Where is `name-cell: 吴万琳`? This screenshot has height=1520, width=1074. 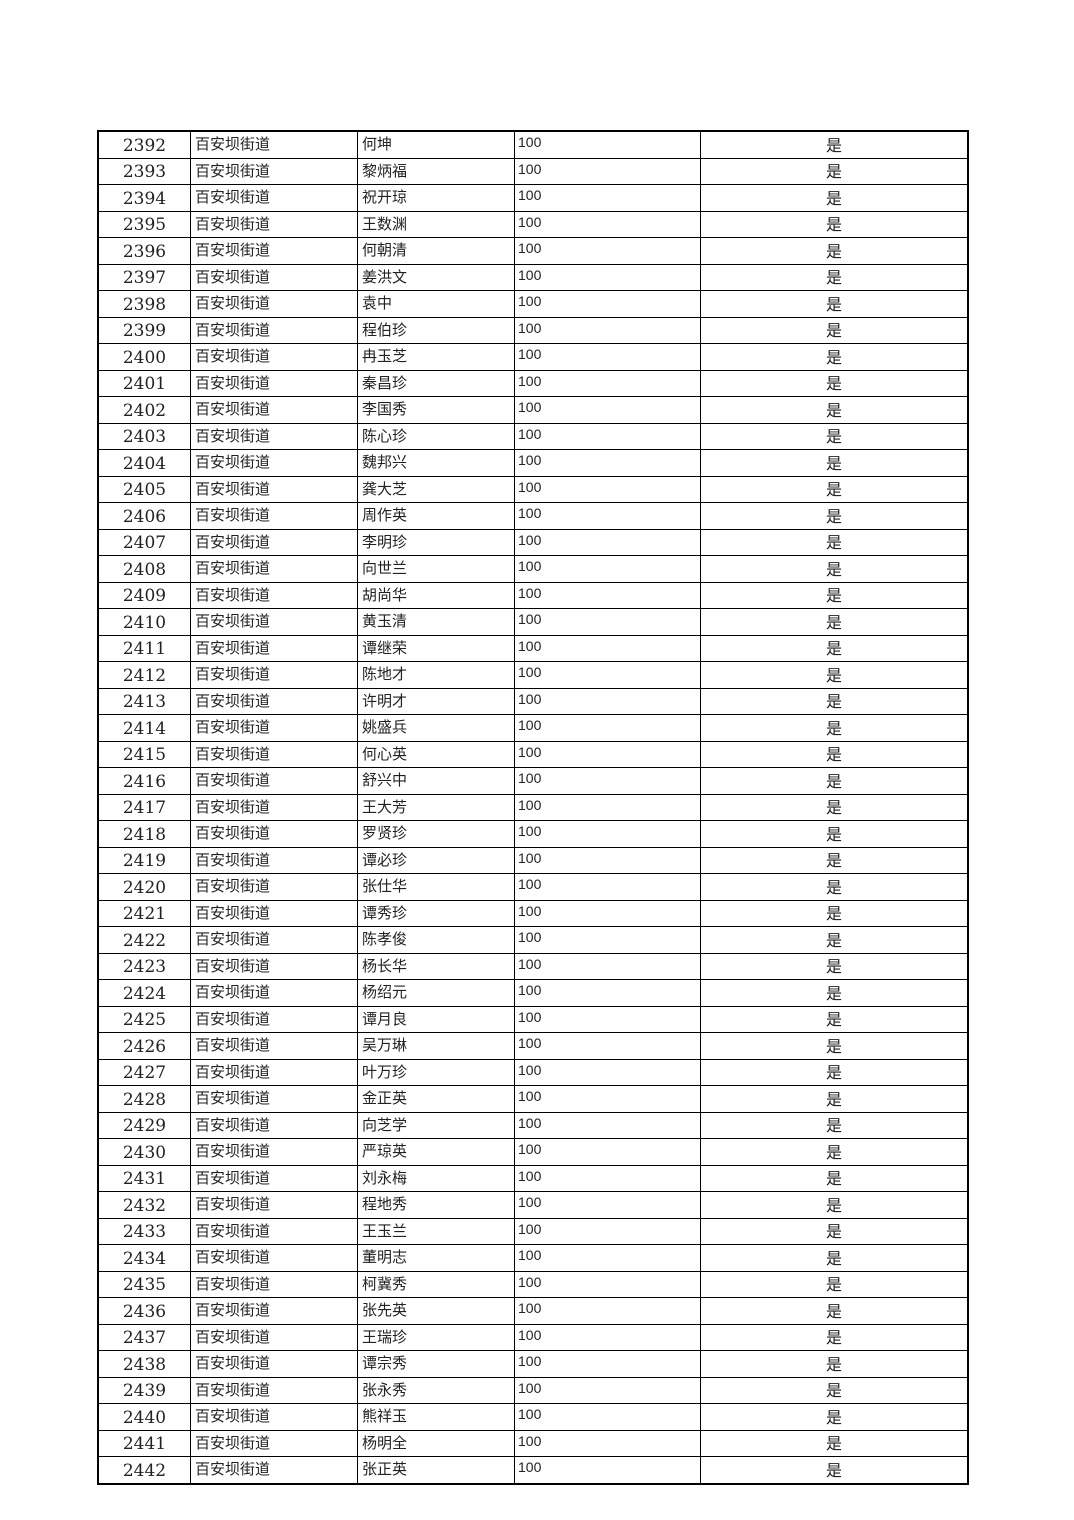
name-cell: 吴万琳 is located at coordinates (436, 1046).